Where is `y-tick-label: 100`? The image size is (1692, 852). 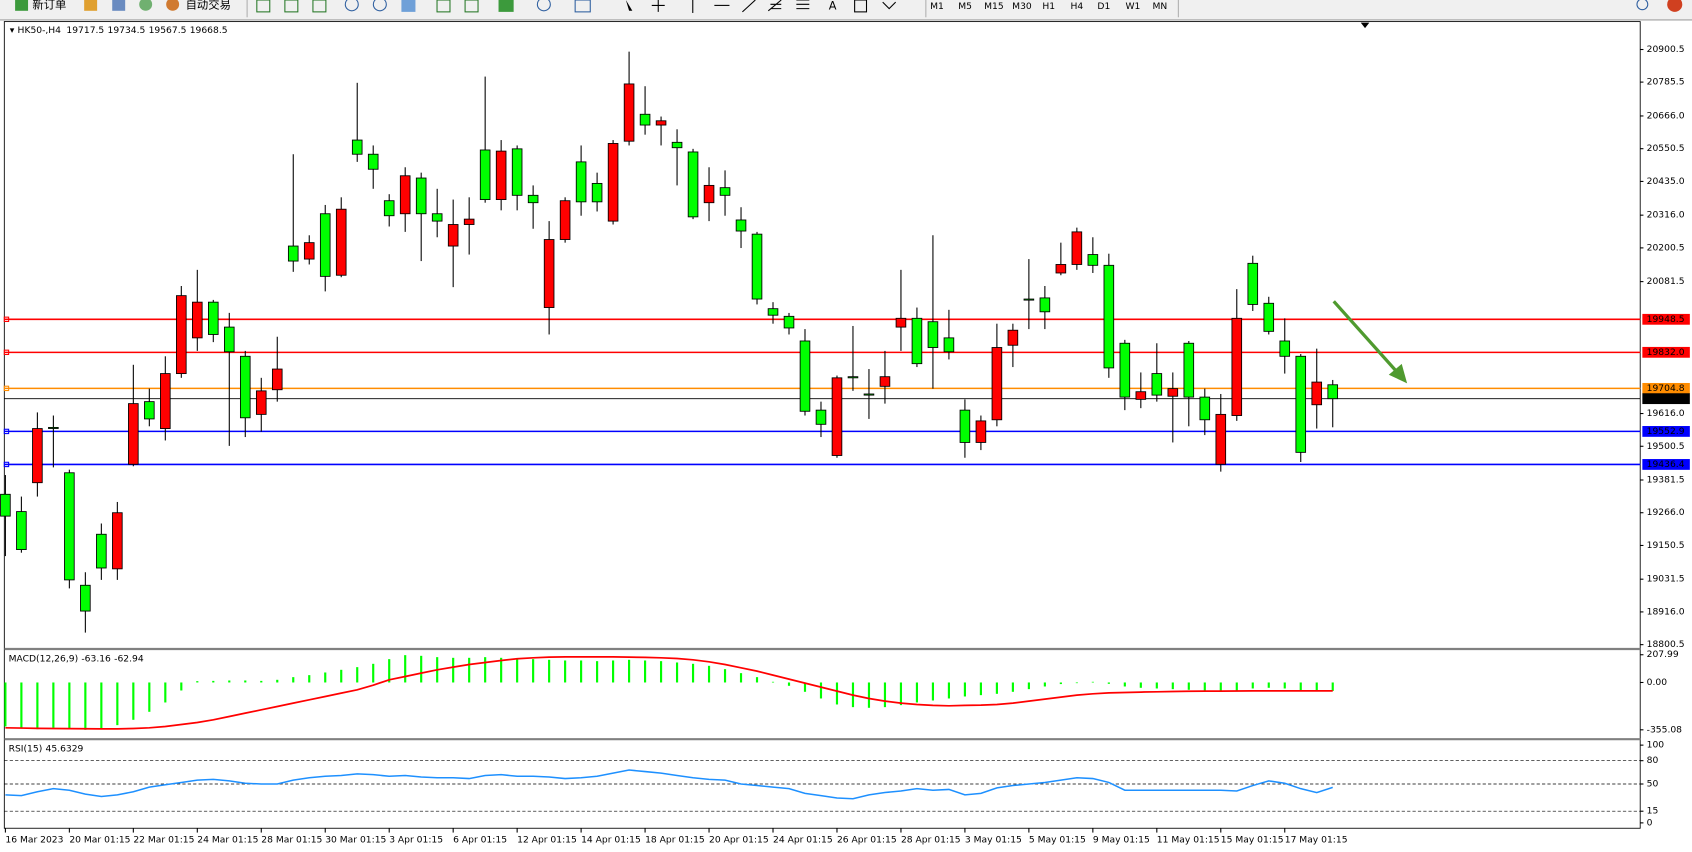
y-tick-label: 100 is located at coordinates (1656, 745).